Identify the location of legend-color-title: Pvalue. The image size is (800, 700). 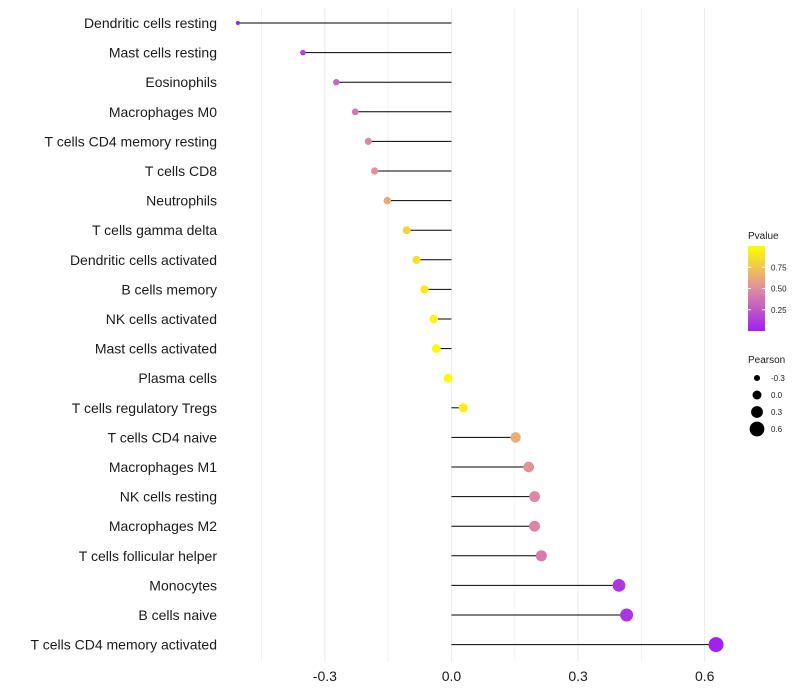
(763, 236).